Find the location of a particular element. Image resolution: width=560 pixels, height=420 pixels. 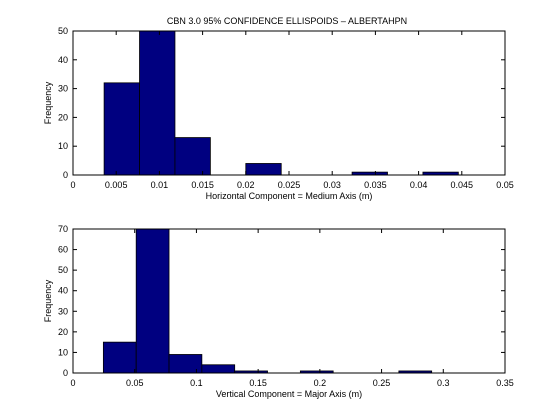

x-tick-label: 0.015 is located at coordinates (202, 185).